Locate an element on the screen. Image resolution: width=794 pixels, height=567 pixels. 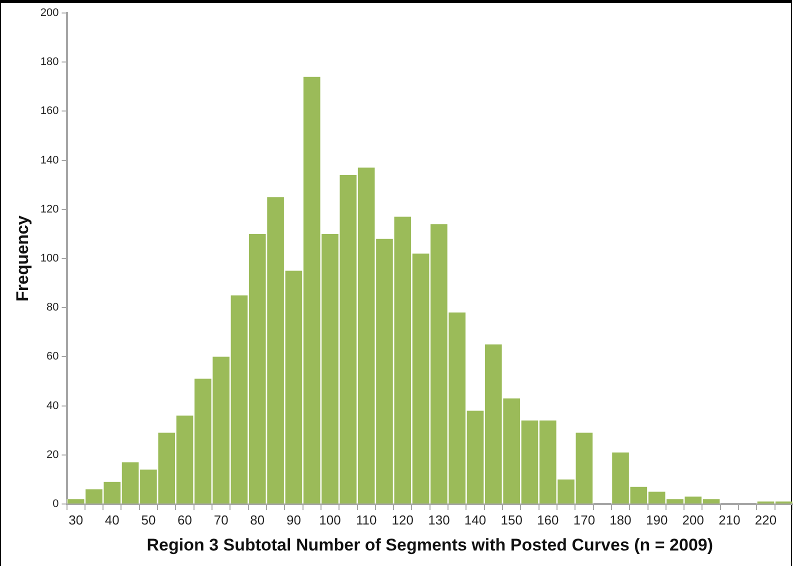
y-tick-label: 20 is located at coordinates (52, 454).